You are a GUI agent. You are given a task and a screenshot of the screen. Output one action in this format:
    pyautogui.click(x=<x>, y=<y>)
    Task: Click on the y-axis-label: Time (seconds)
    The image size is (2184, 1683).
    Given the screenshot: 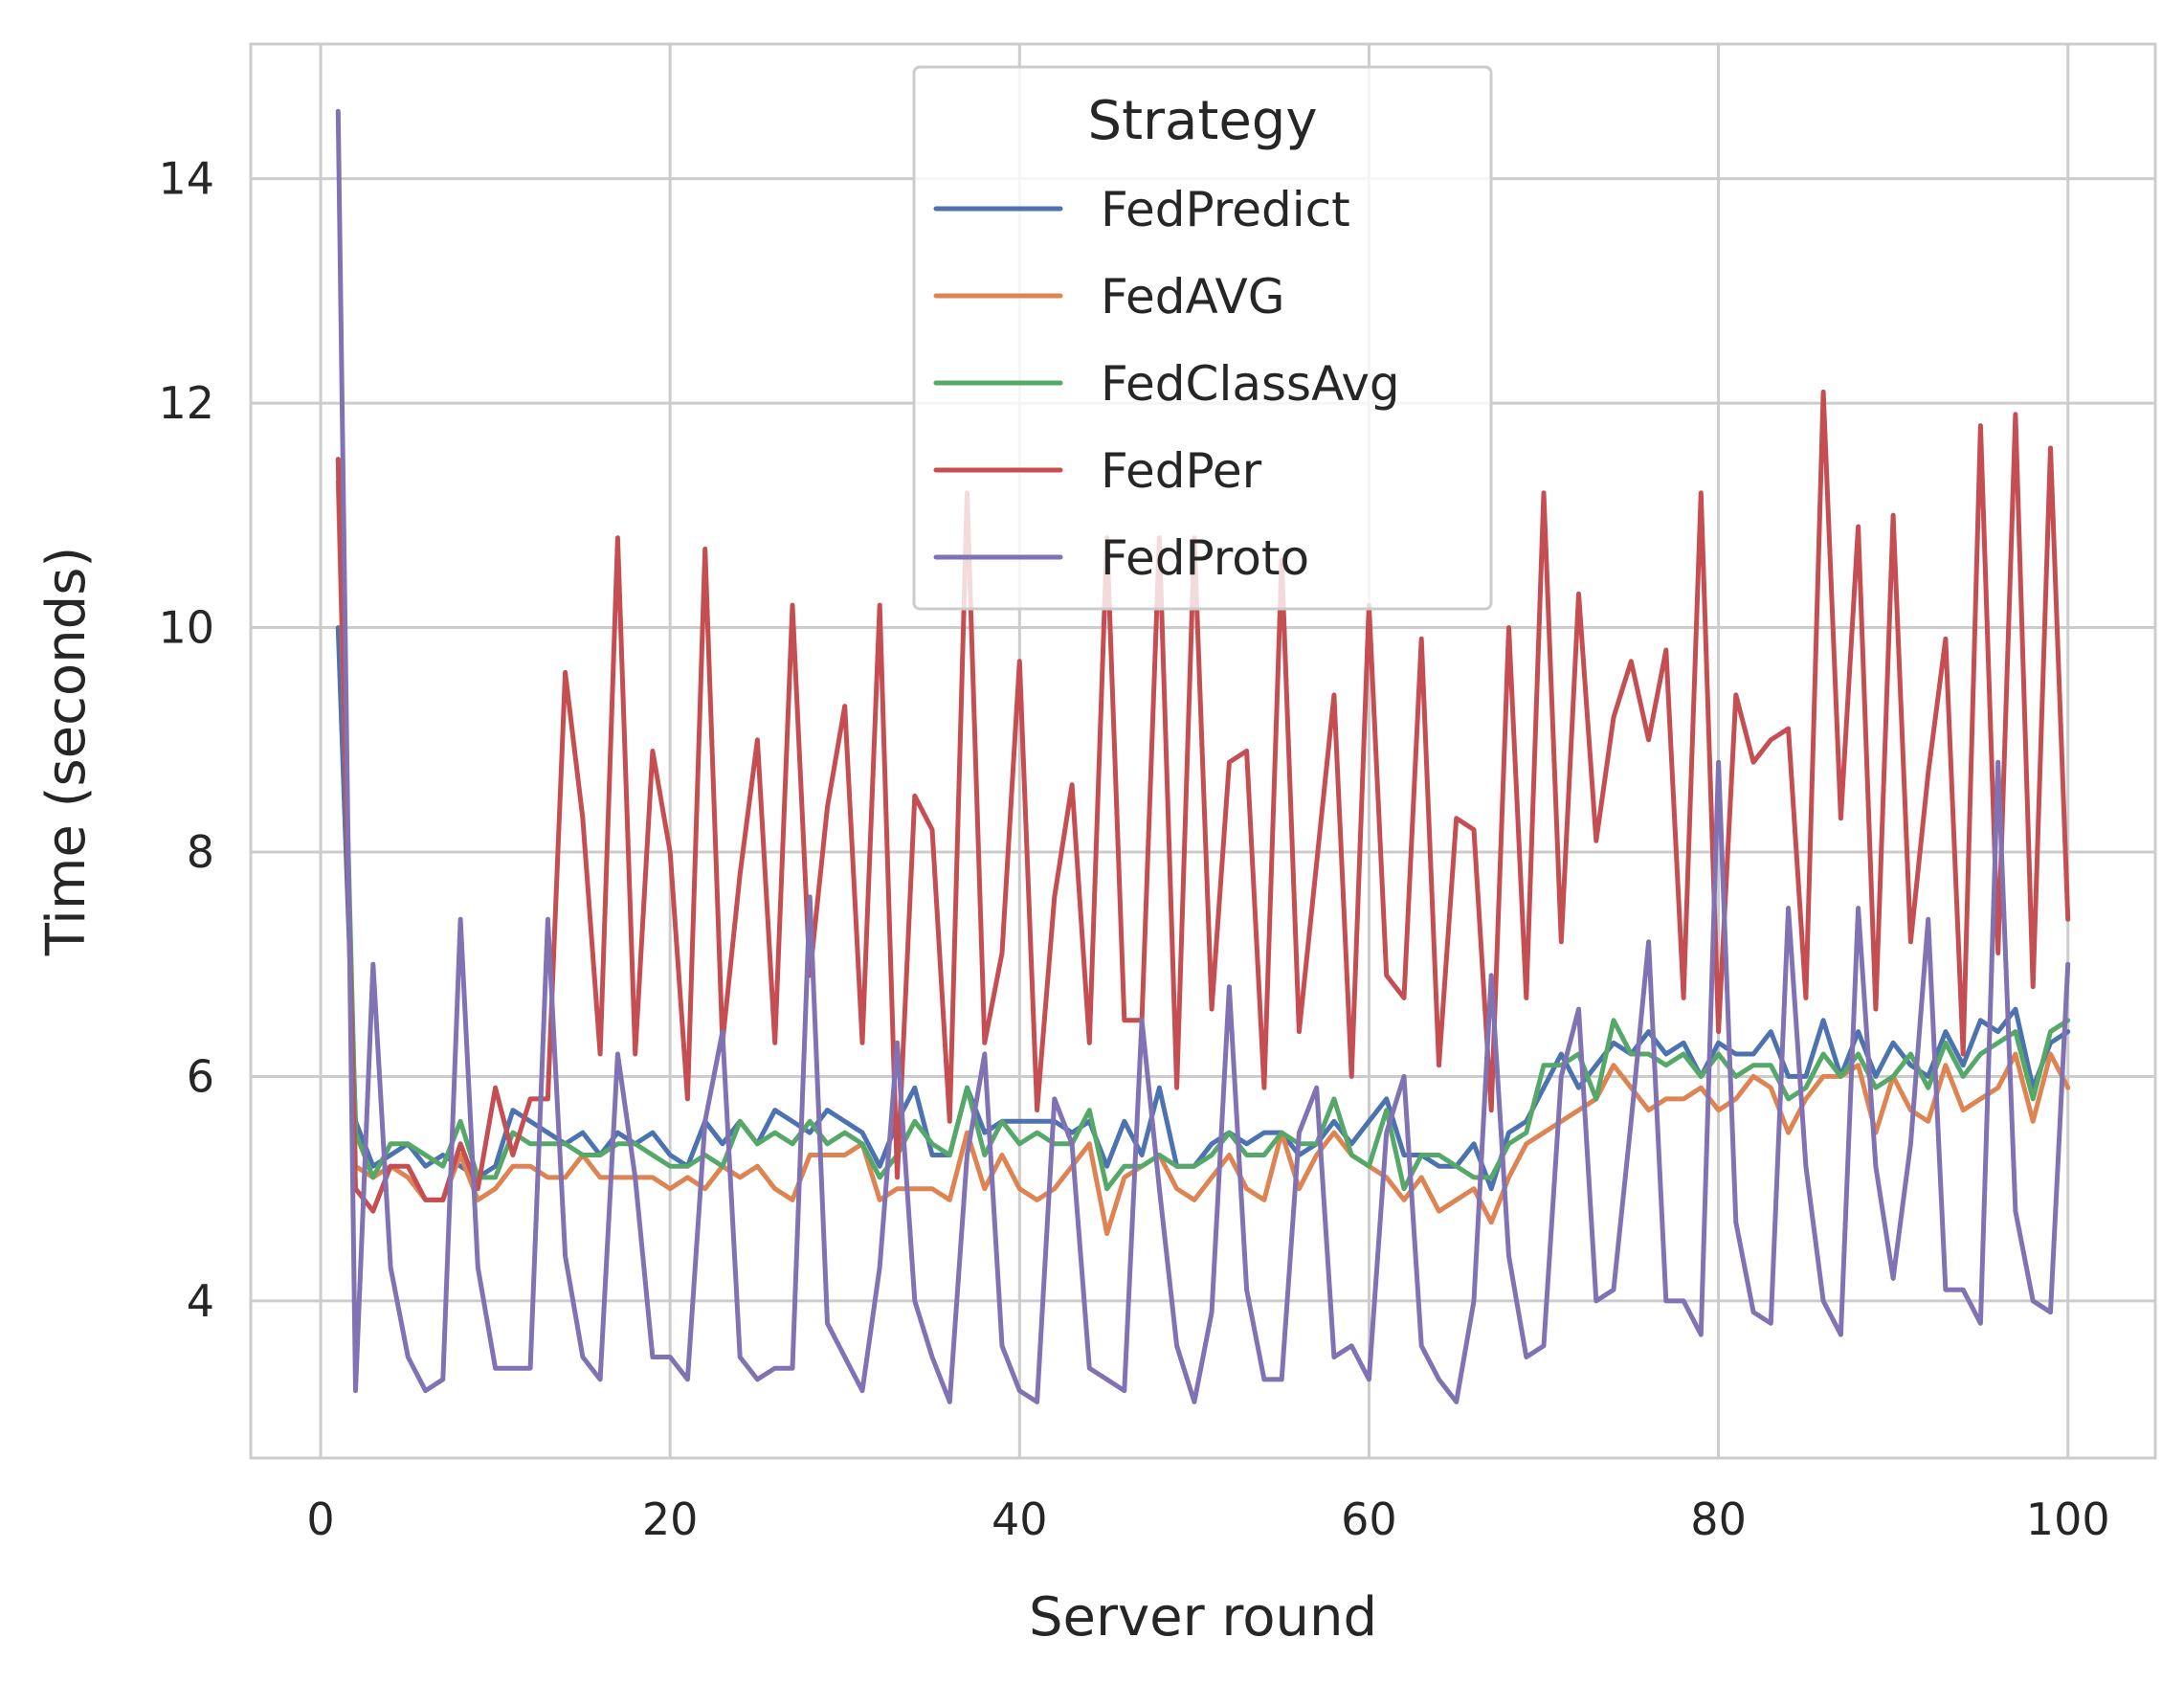 What is the action you would take?
    pyautogui.click(x=67, y=752)
    